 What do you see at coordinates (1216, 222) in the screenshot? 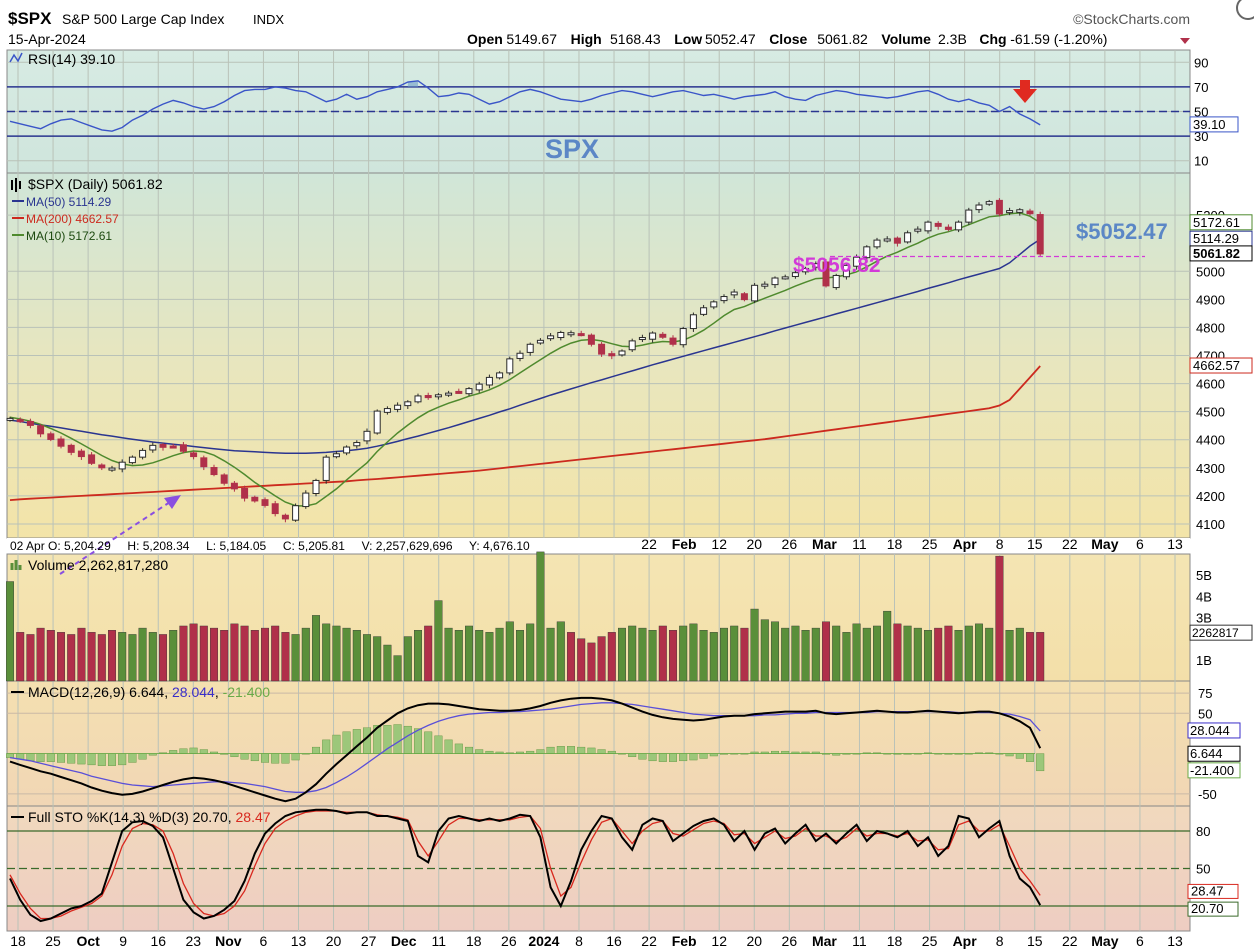
I see `price-value-label: 5172.61` at bounding box center [1216, 222].